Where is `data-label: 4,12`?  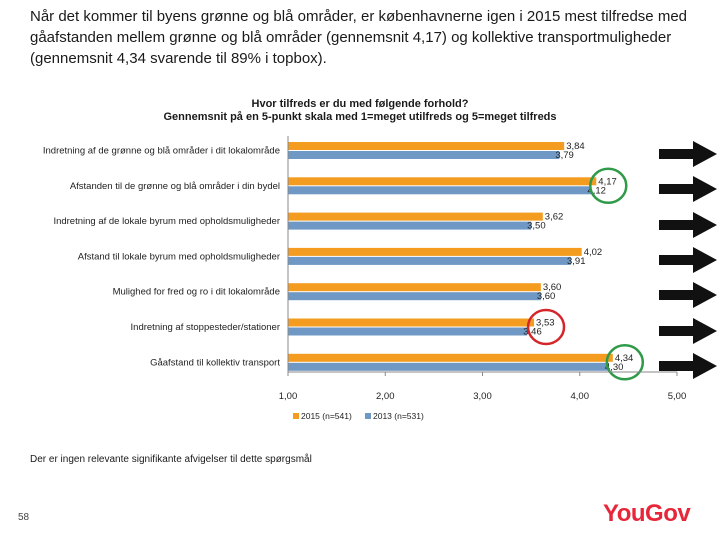
data-label: 4,12 is located at coordinates (596, 190).